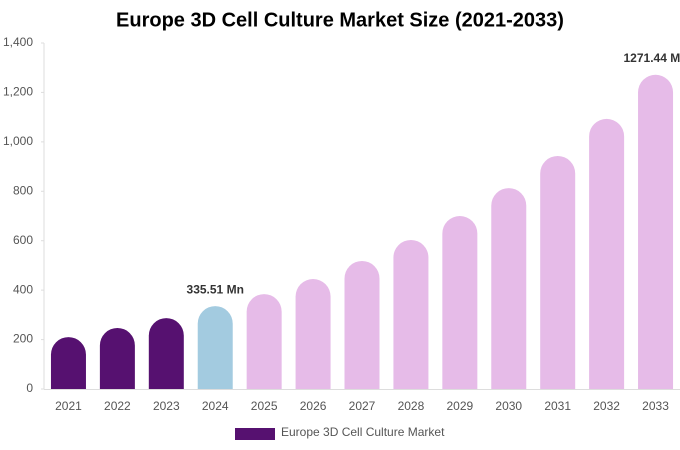 The width and height of the screenshot is (680, 450). I want to click on y-tick-label: 1,400, so click(18, 42).